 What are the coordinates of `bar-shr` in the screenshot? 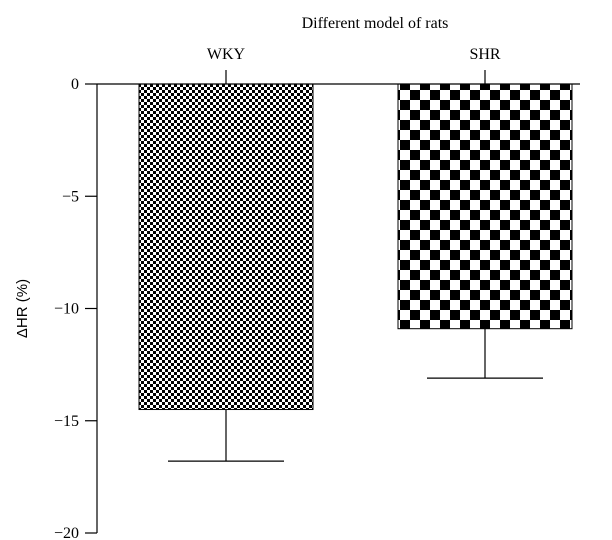 It's located at (485, 206).